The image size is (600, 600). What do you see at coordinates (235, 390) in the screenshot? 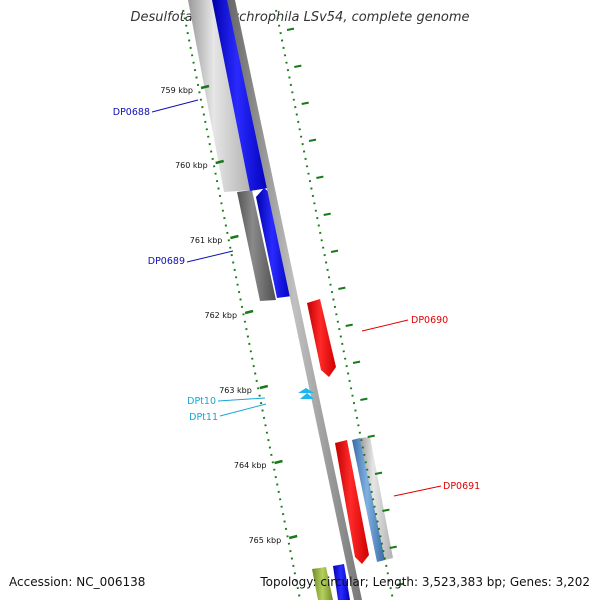
I see `ruler-tick-label: 763 kbp` at bounding box center [235, 390].